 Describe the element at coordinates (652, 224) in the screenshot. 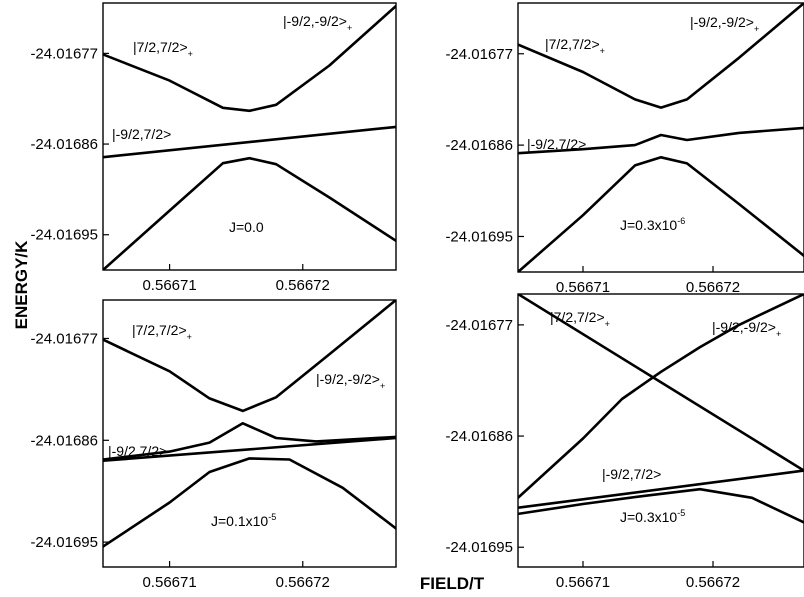

I see `coupling-annotation: J=0.3x10-6` at that location.